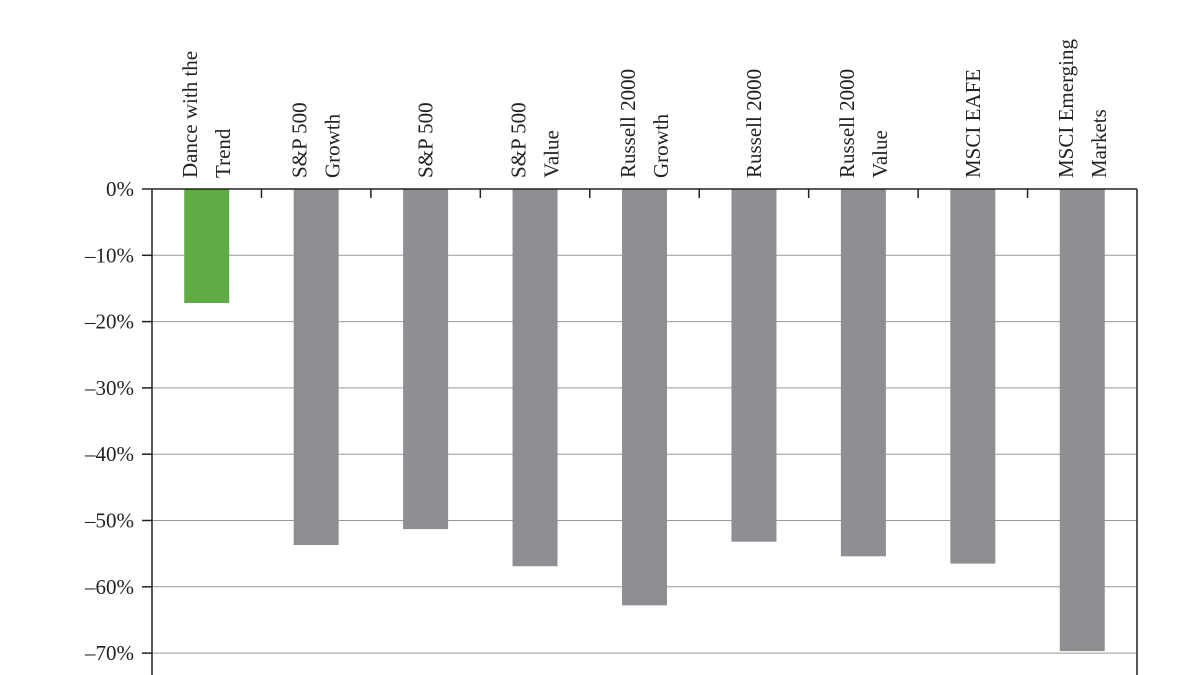 The image size is (1200, 675). Describe the element at coordinates (1066, 108) in the screenshot. I see `category-label-line: MSCI Emerging` at that location.